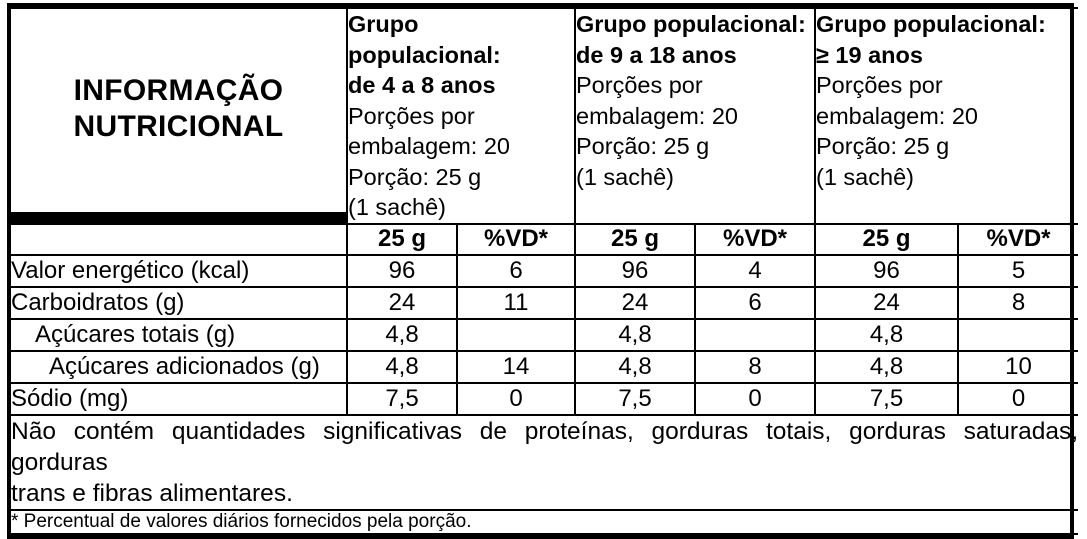 The height and width of the screenshot is (539, 1087). I want to click on value-cell: 11, so click(516, 302).